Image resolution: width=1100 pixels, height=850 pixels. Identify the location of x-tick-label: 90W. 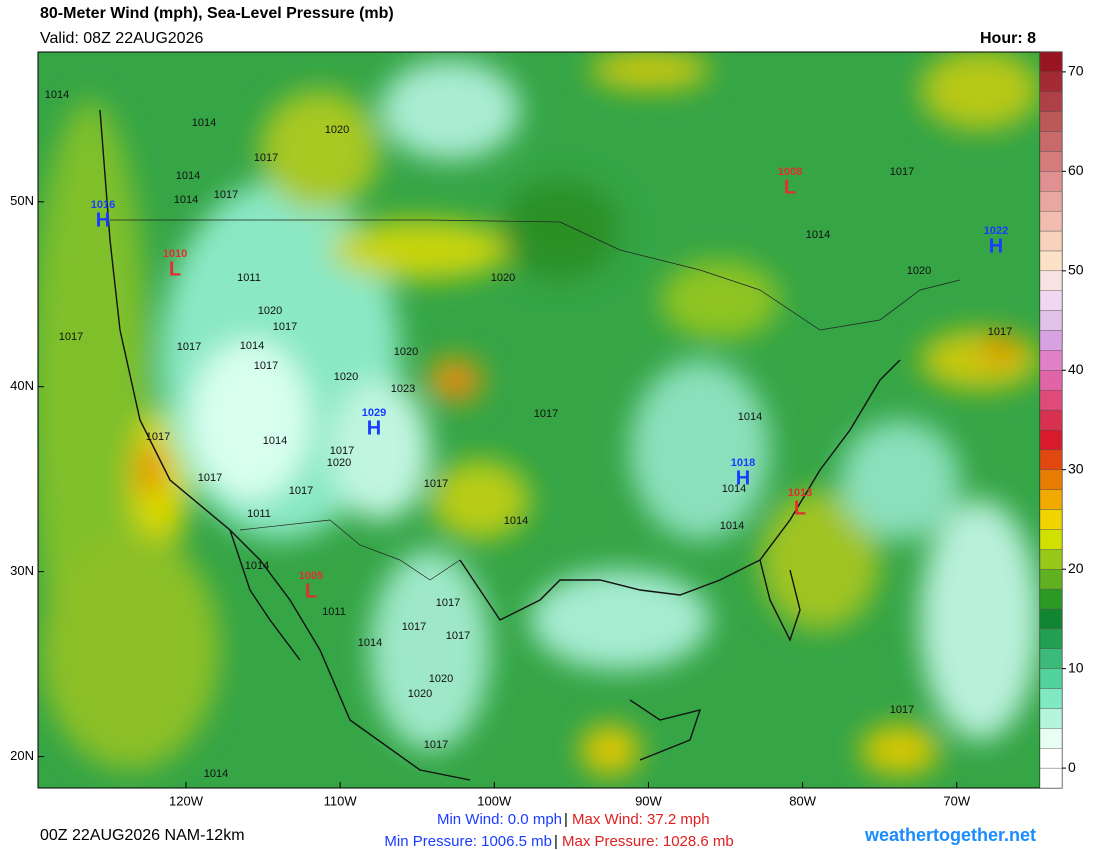
(648, 800).